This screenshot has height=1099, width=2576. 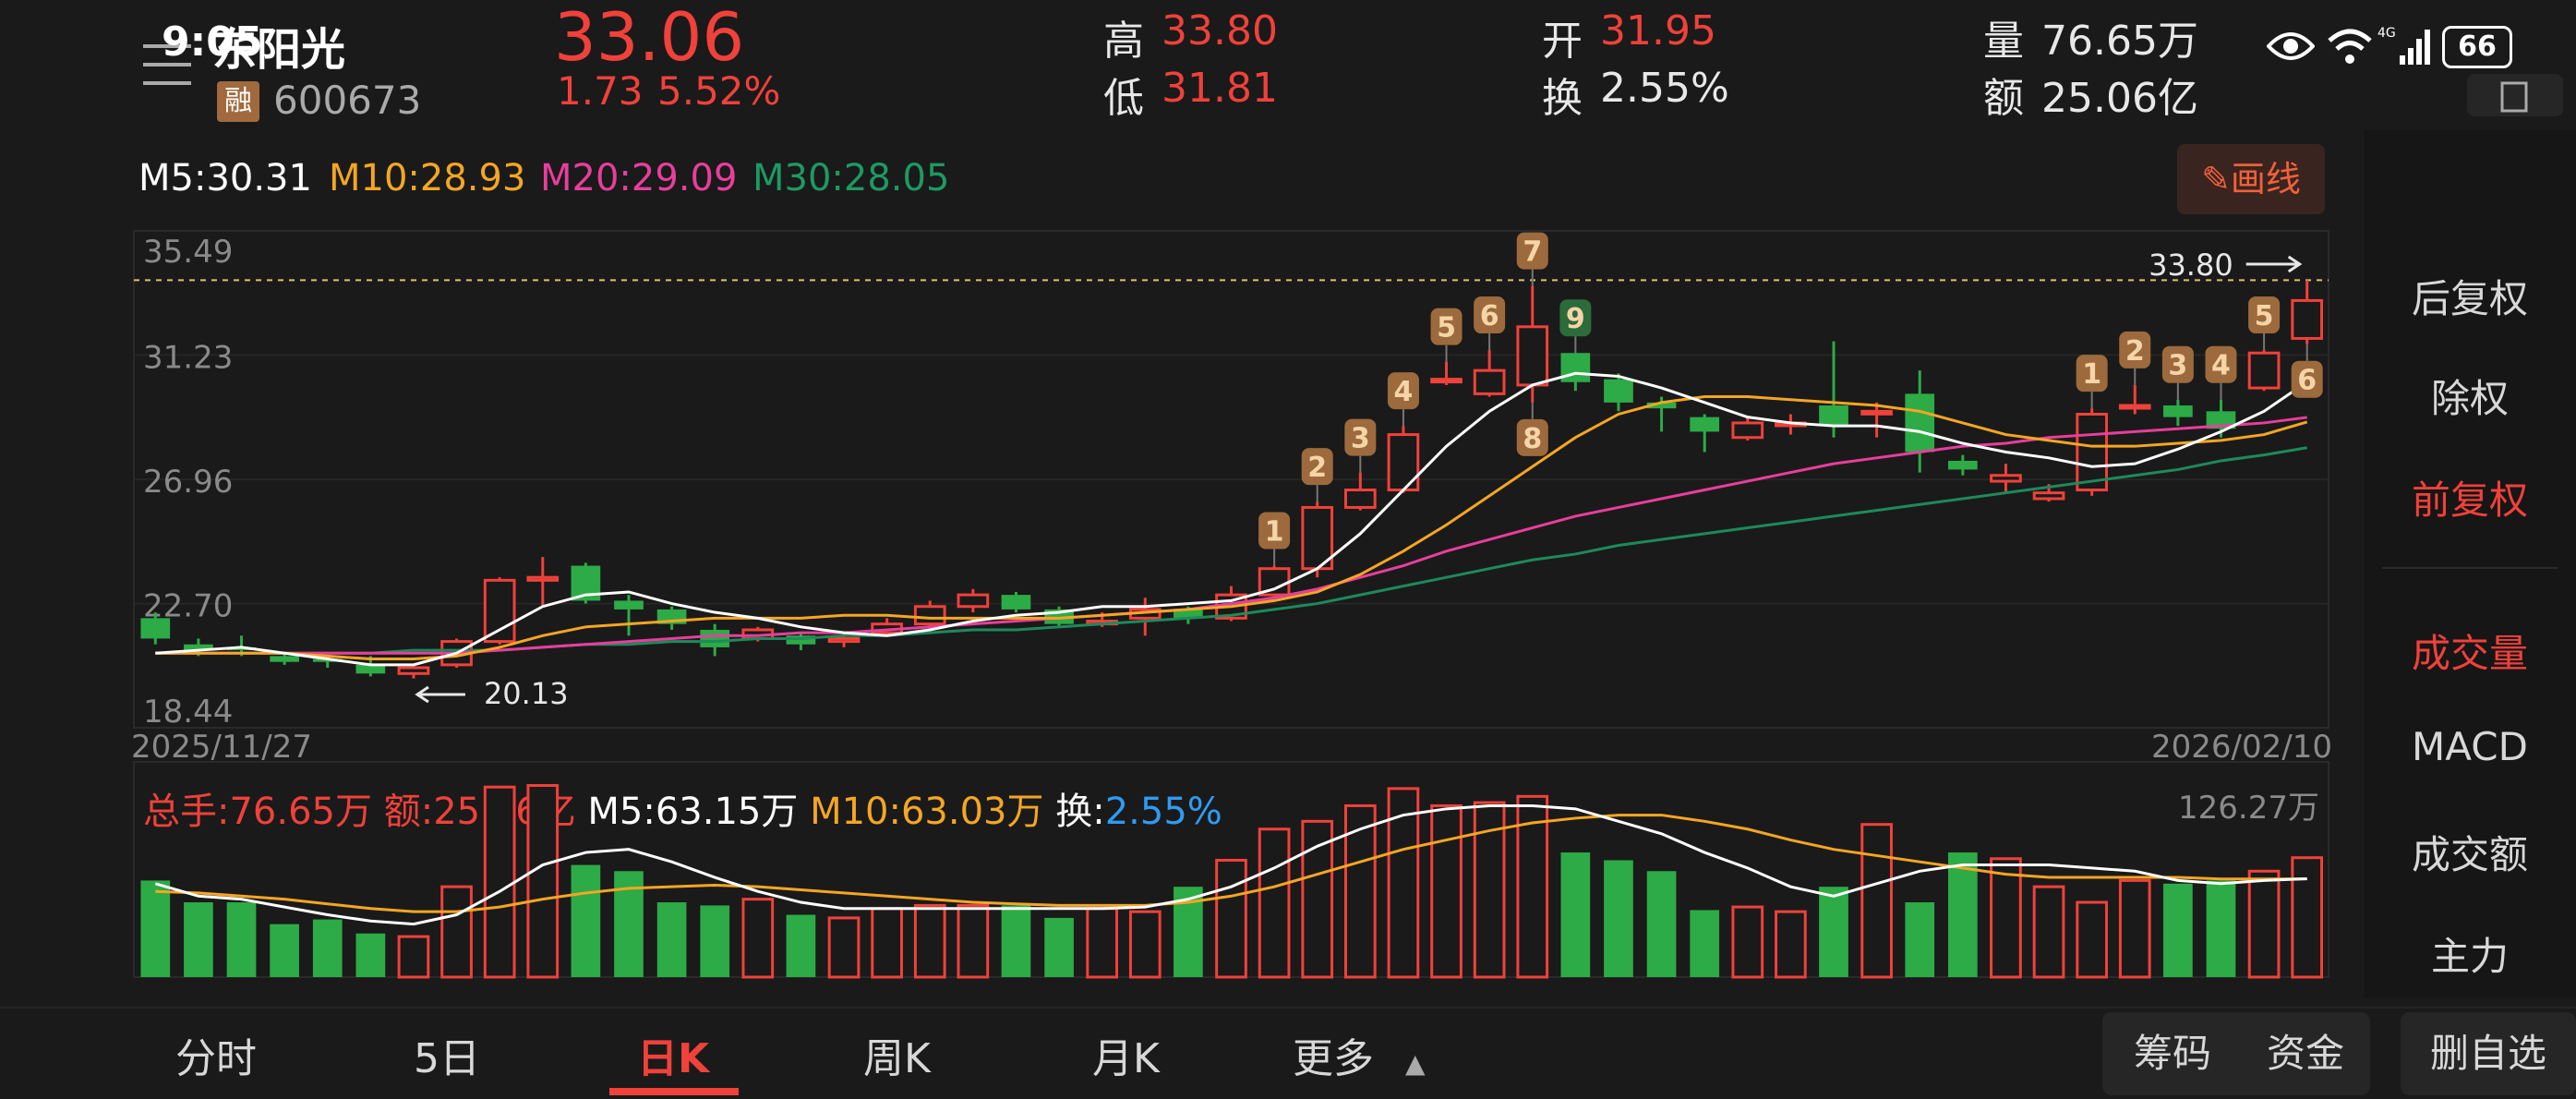 What do you see at coordinates (427, 178) in the screenshot?
I see `ma10-value: M10:28.93` at bounding box center [427, 178].